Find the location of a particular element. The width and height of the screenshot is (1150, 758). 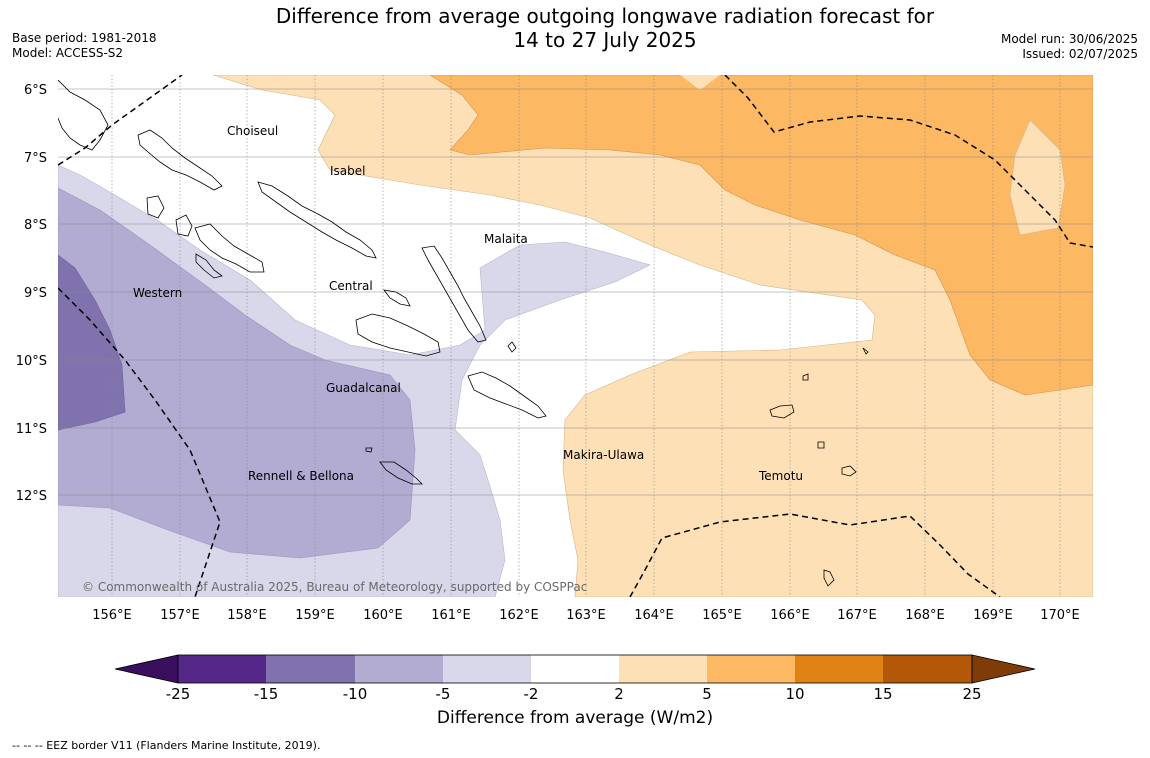

latitude-labels: 6°S 7°S 8°S 9°S 10°S 11°S 12°S is located at coordinates (31, 293).